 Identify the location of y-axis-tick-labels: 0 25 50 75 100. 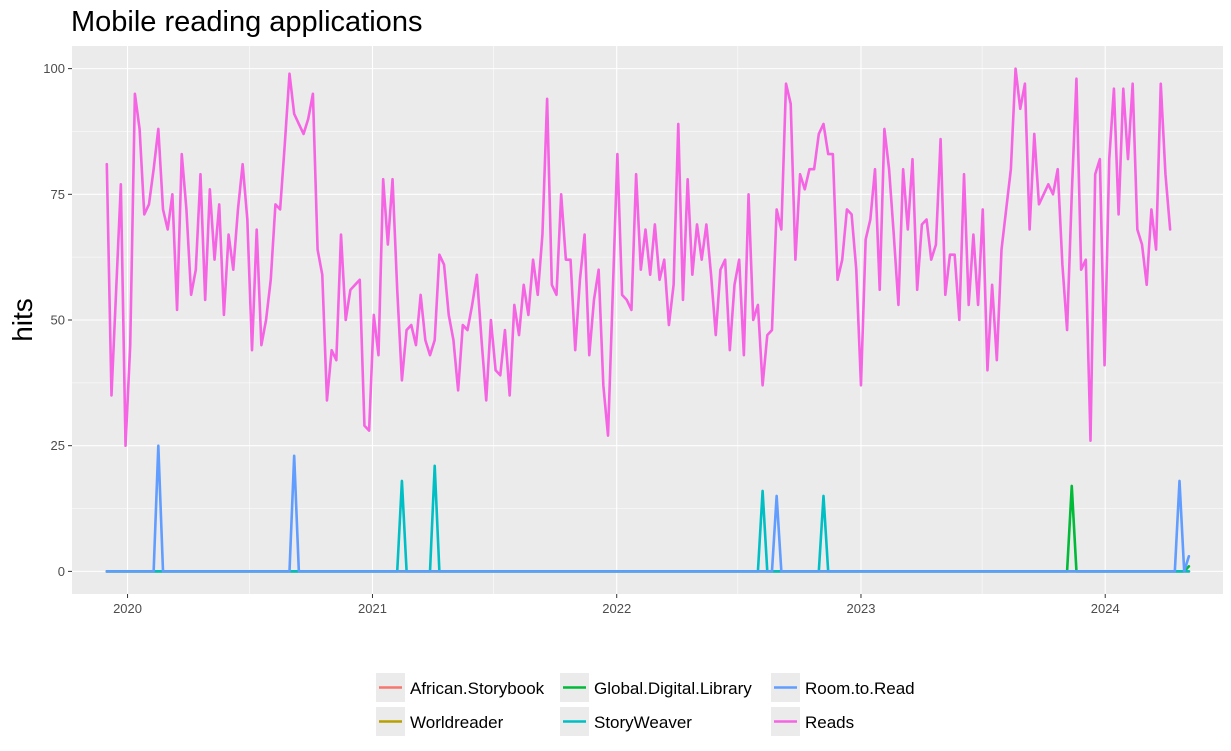
(54, 320).